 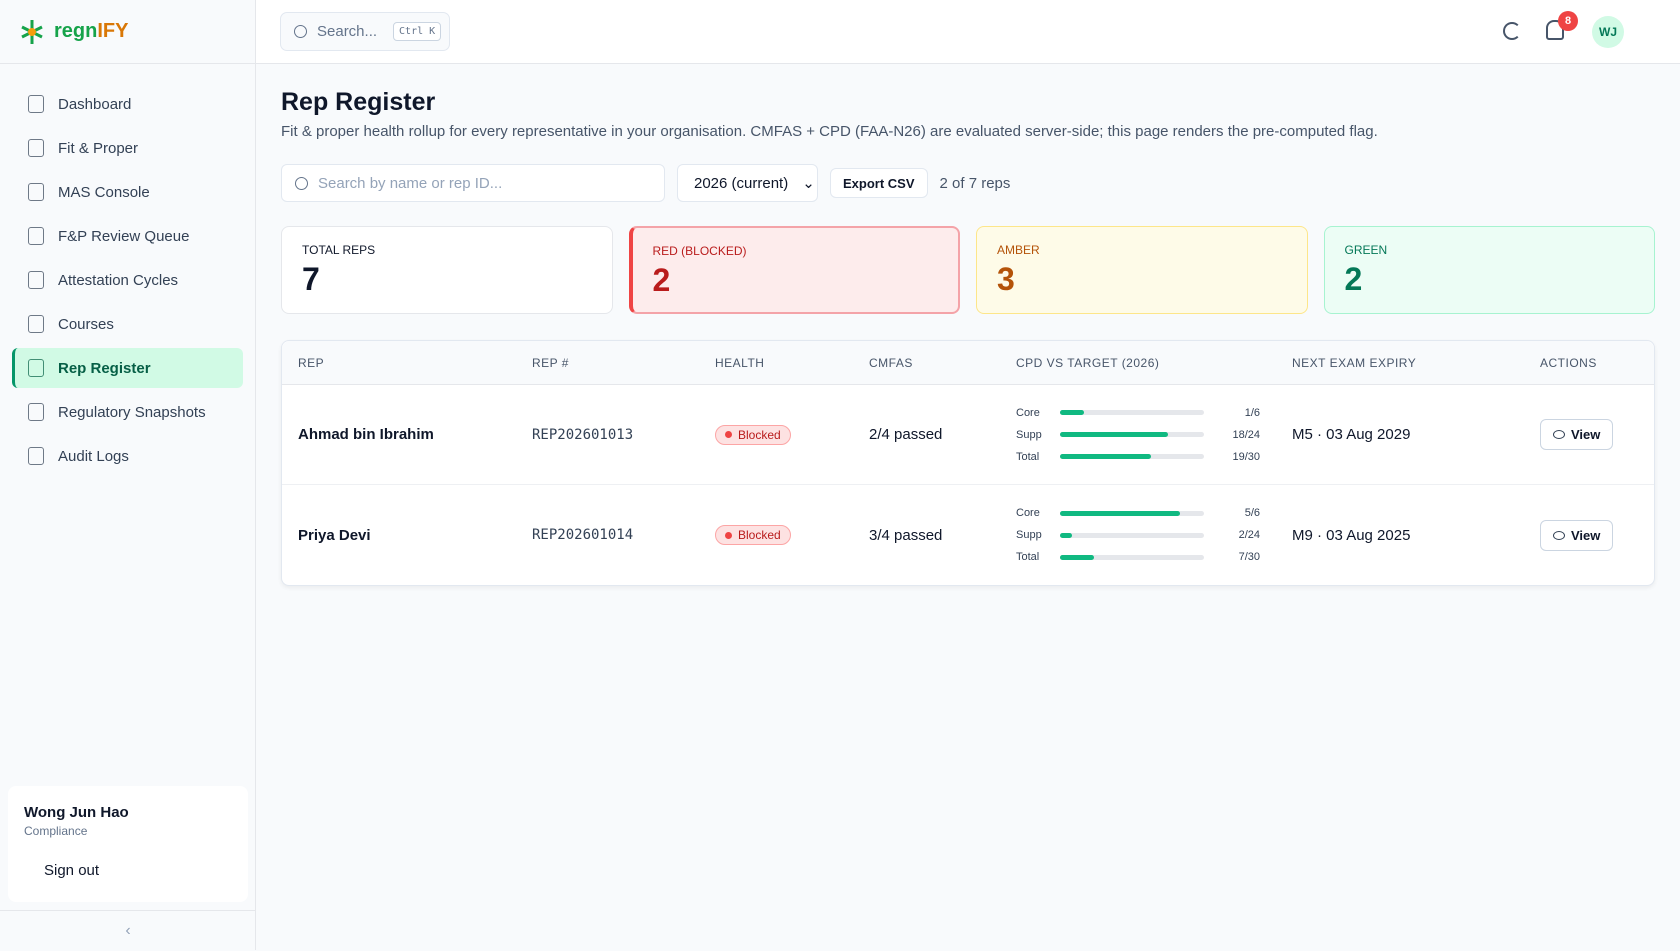 What do you see at coordinates (1568, 362) in the screenshot?
I see `column-header: ACTIONS` at bounding box center [1568, 362].